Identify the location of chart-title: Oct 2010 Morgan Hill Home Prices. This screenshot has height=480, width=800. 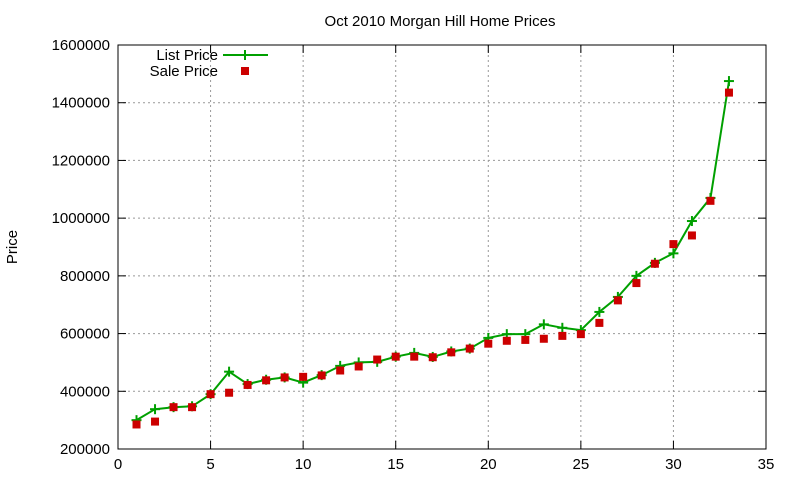
(440, 21).